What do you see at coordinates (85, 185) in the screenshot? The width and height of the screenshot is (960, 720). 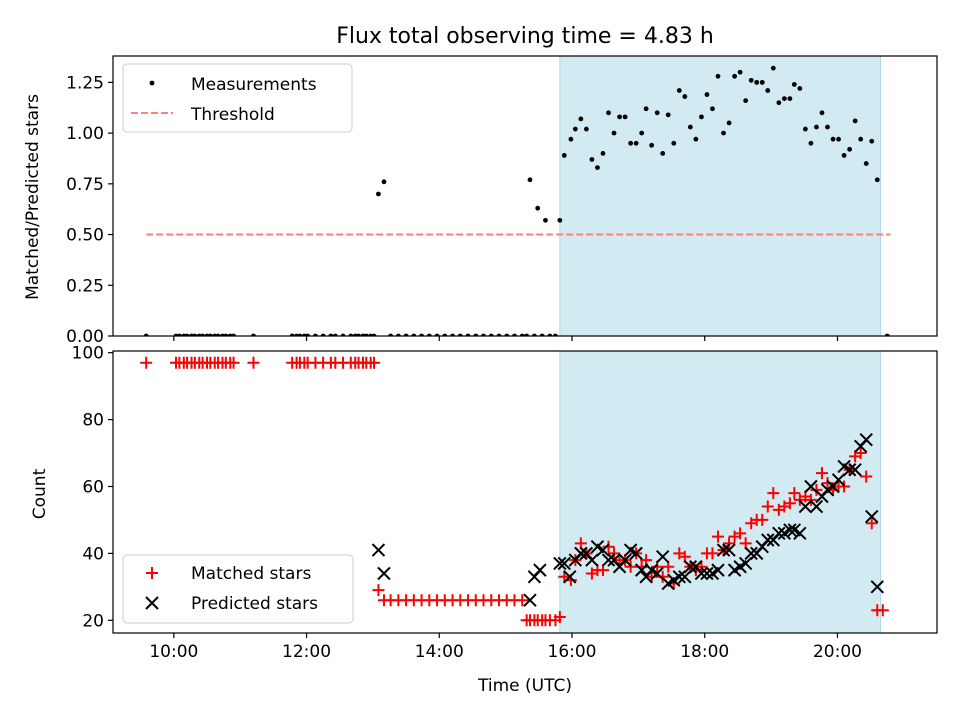 I see `top-ytick-label: 0.75` at bounding box center [85, 185].